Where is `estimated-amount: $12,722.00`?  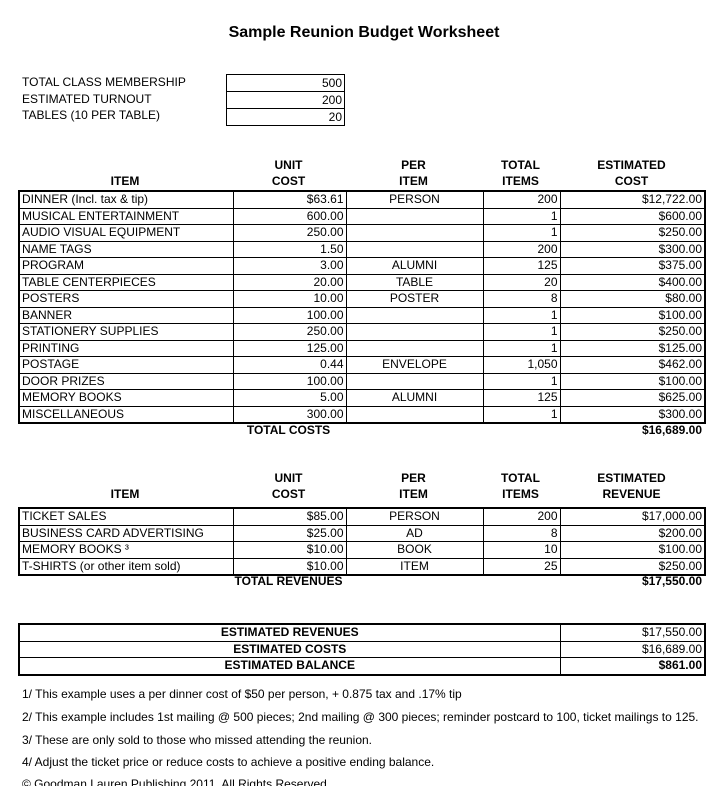
estimated-amount: $12,722.00 is located at coordinates (632, 199).